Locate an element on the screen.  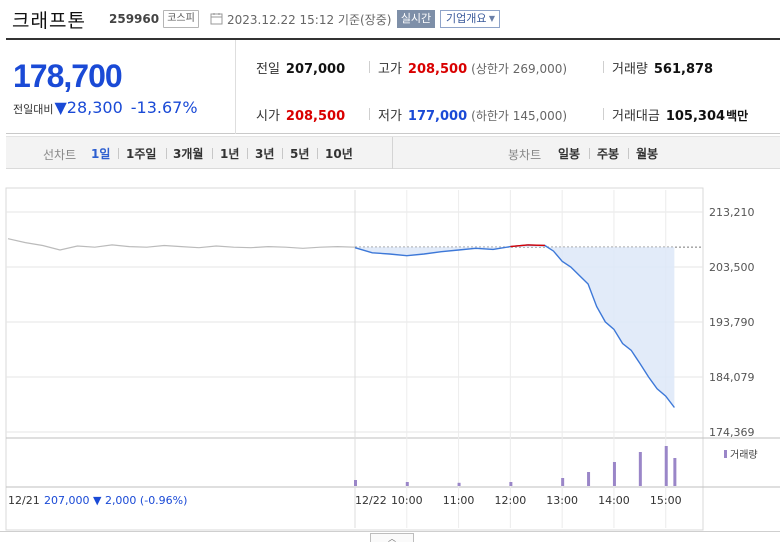
low-label: 저가 is located at coordinates (390, 116).